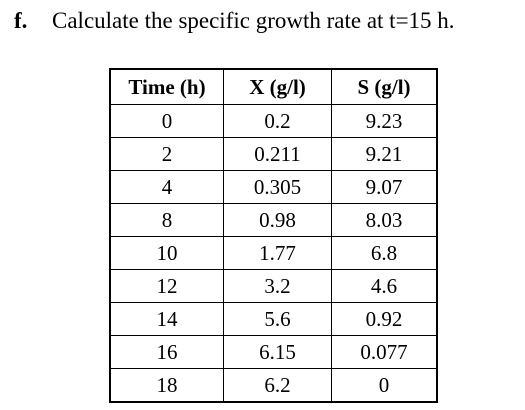 The image size is (525, 410). Describe the element at coordinates (384, 385) in the screenshot. I see `cell-substrate: 0` at that location.